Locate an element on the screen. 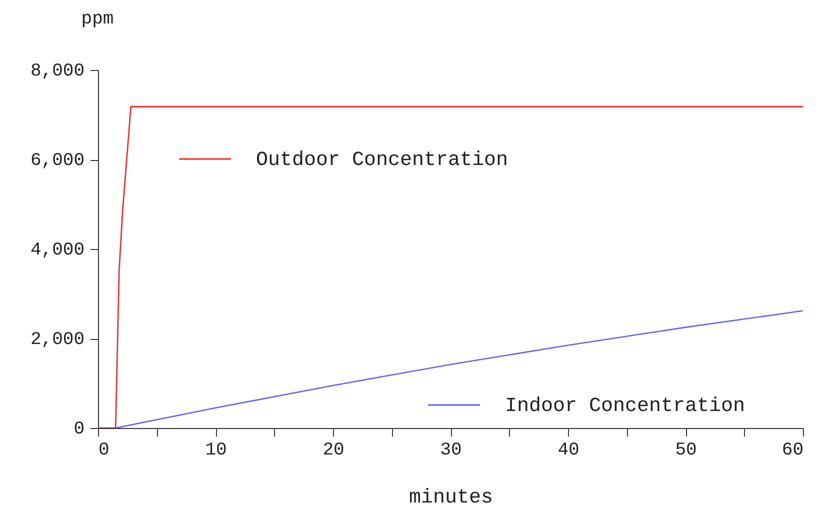 Image resolution: width=819 pixels, height=512 pixels. x-tick-label: 50 is located at coordinates (686, 450).